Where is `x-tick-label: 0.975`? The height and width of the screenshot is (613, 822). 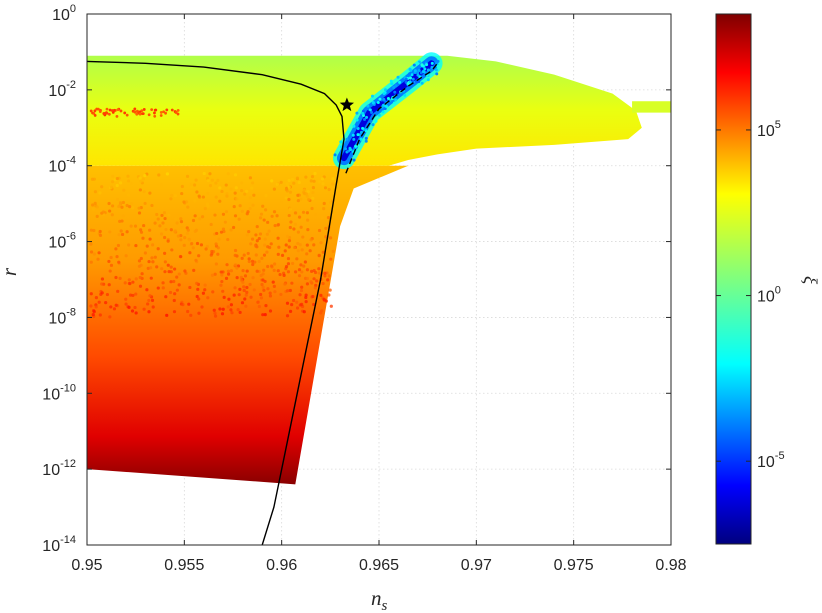 x-tick-label: 0.975 is located at coordinates (574, 565).